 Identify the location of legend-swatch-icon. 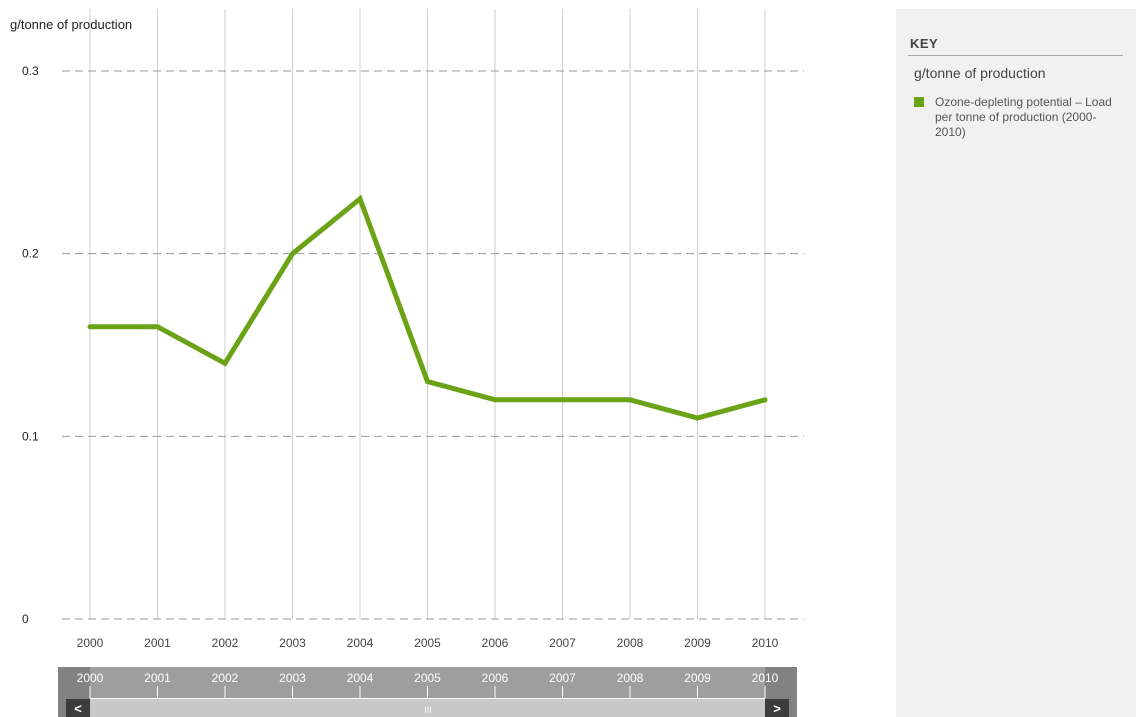
(919, 102).